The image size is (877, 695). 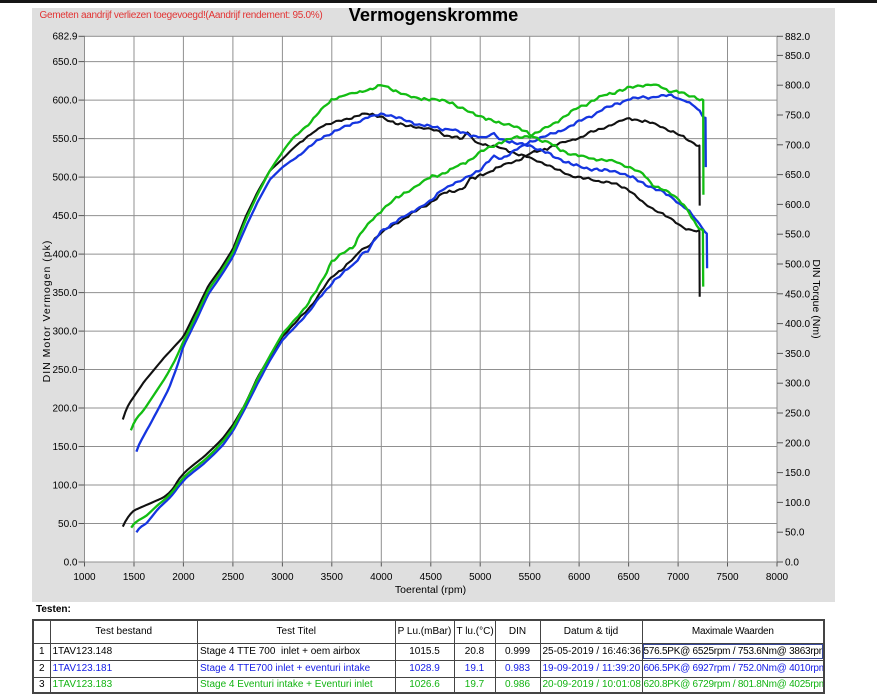 I want to click on svg-text: DIN Motor Vermogen (pk), so click(x=47, y=311).